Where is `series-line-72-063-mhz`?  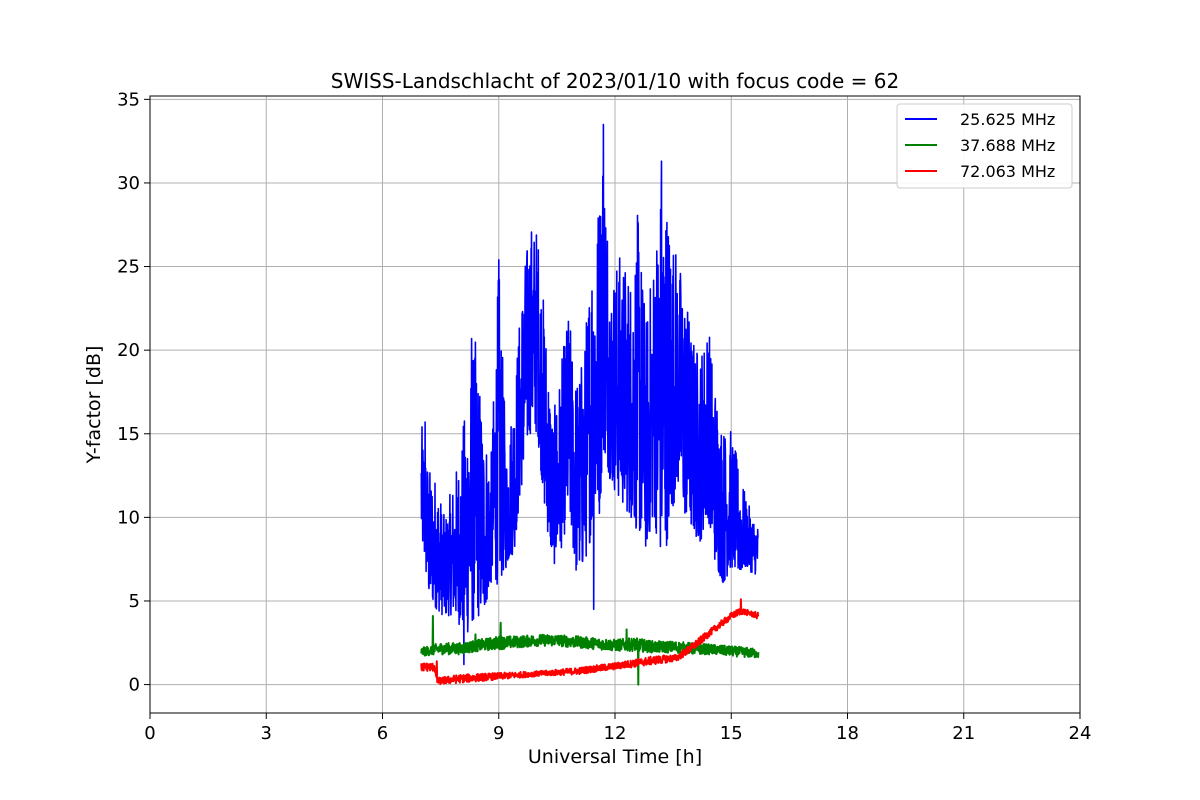 series-line-72-063-mhz is located at coordinates (590, 642).